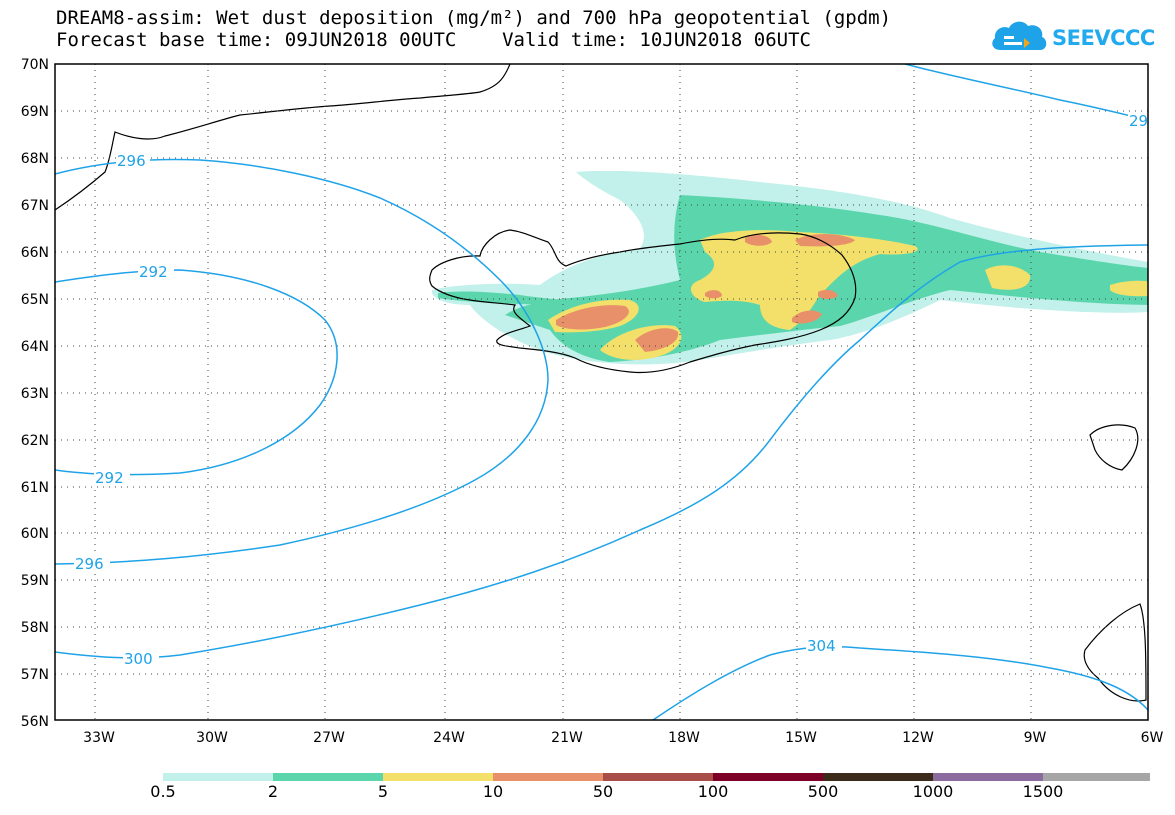 The height and width of the screenshot is (815, 1175). I want to click on colorbar-label: 500, so click(823, 791).